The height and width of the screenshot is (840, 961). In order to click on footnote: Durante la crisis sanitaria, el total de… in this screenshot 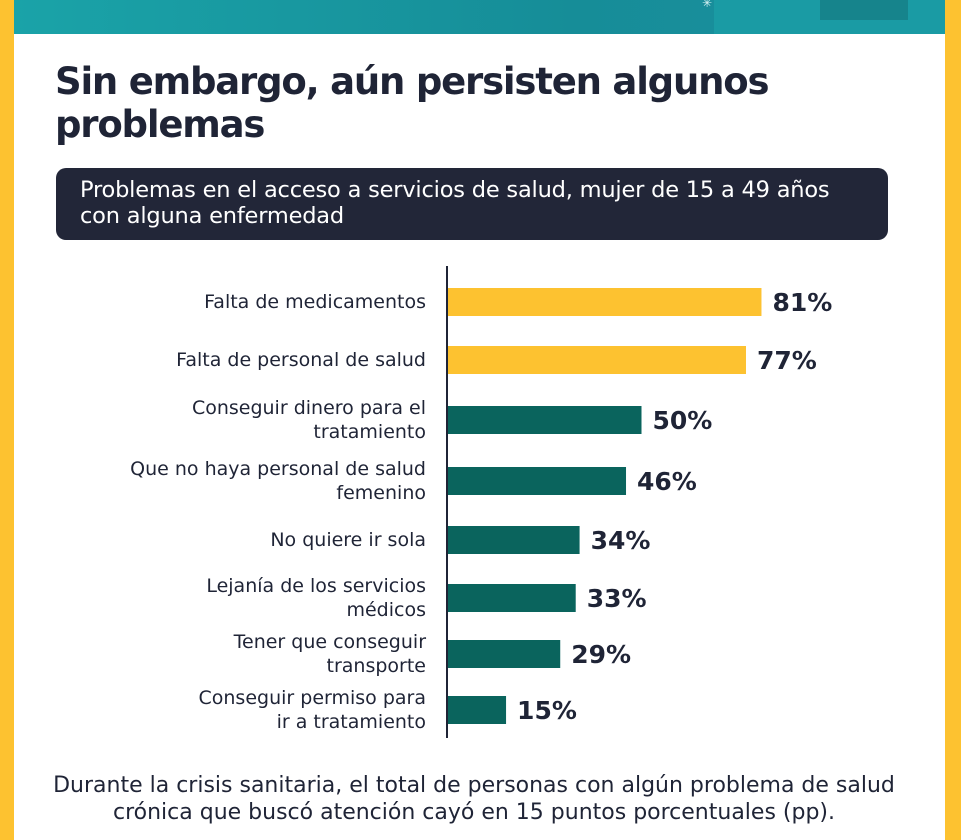, I will do `click(474, 799)`.